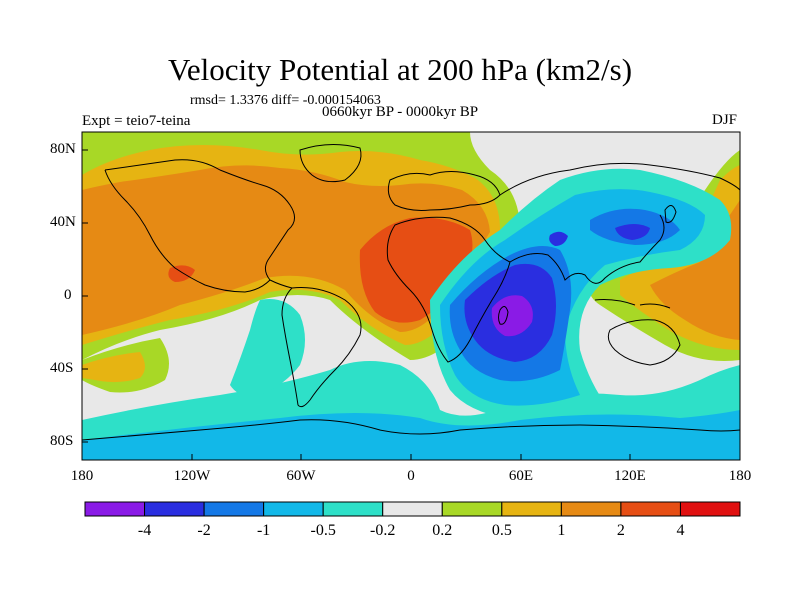  What do you see at coordinates (630, 476) in the screenshot?
I see `xtick-label-120e: 120E` at bounding box center [630, 476].